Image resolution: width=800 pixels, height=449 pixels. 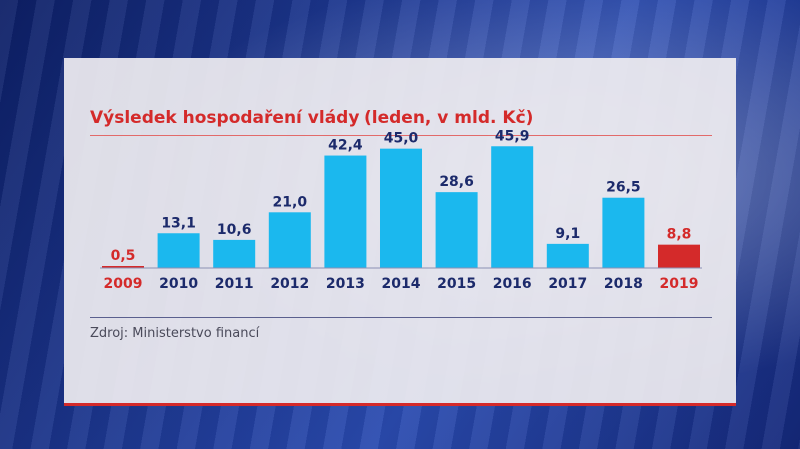 I want to click on category-label-2013: 2013, so click(x=345, y=284).